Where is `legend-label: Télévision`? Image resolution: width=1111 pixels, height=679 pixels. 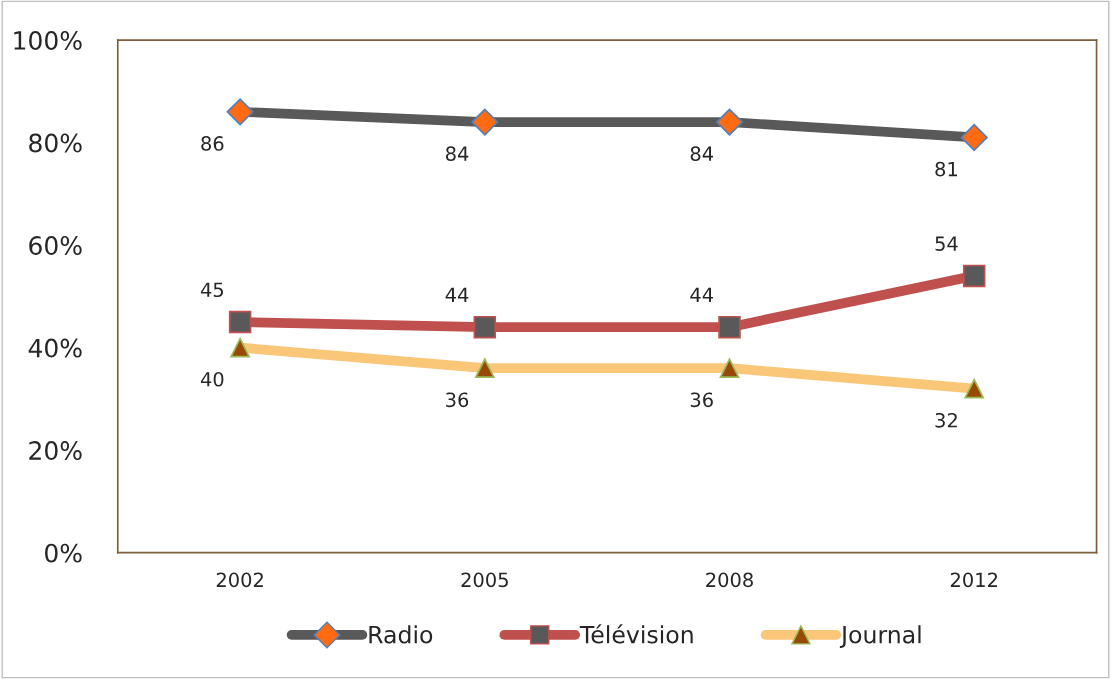 legend-label: Télévision is located at coordinates (636, 634).